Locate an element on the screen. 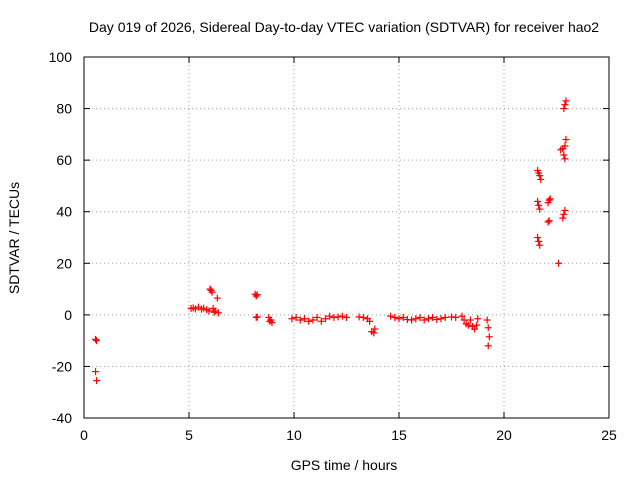  y-tick-label: 60 is located at coordinates (64, 160).